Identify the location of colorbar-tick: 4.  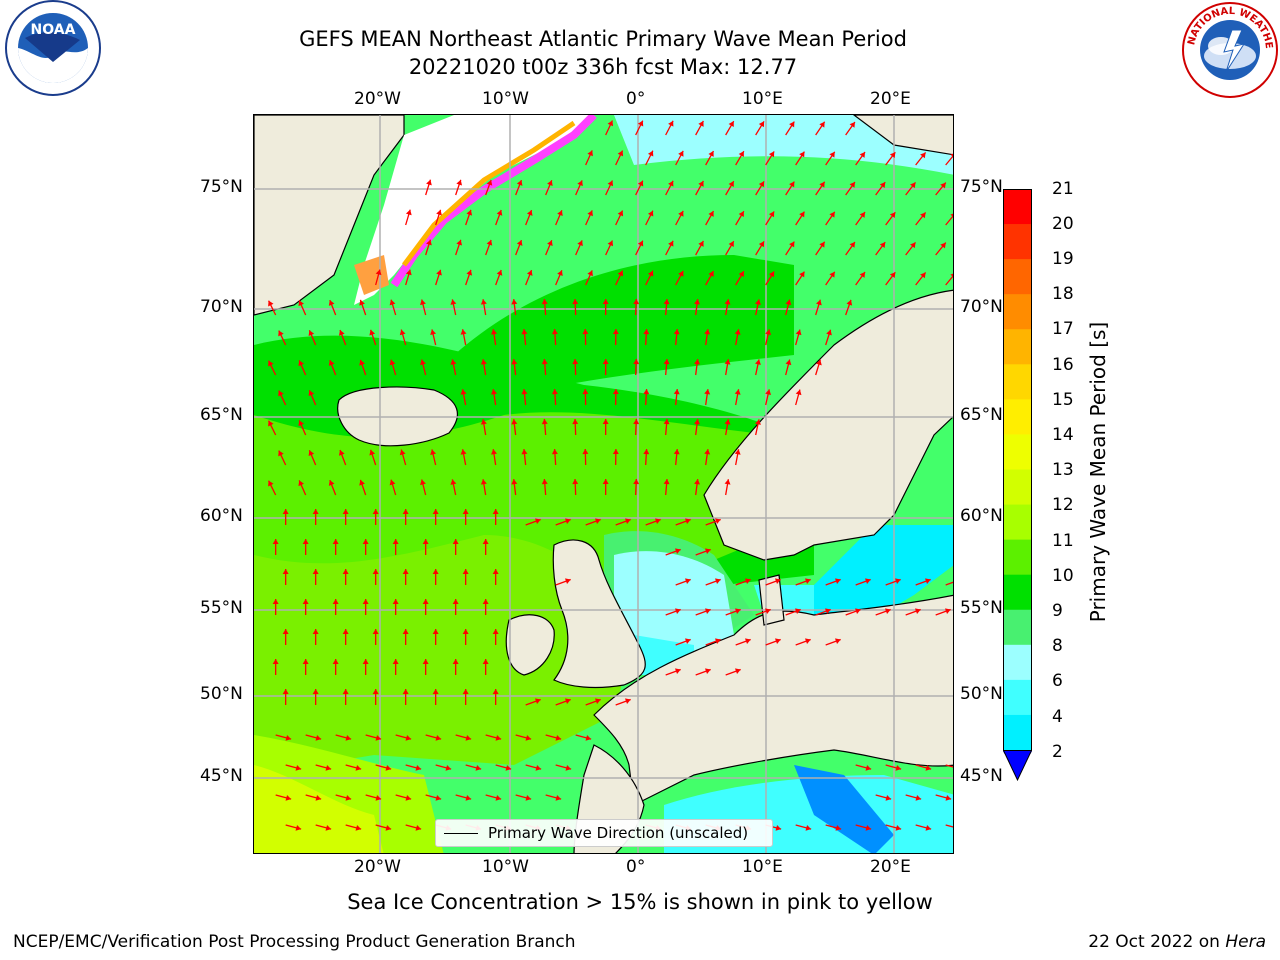
(1057, 717).